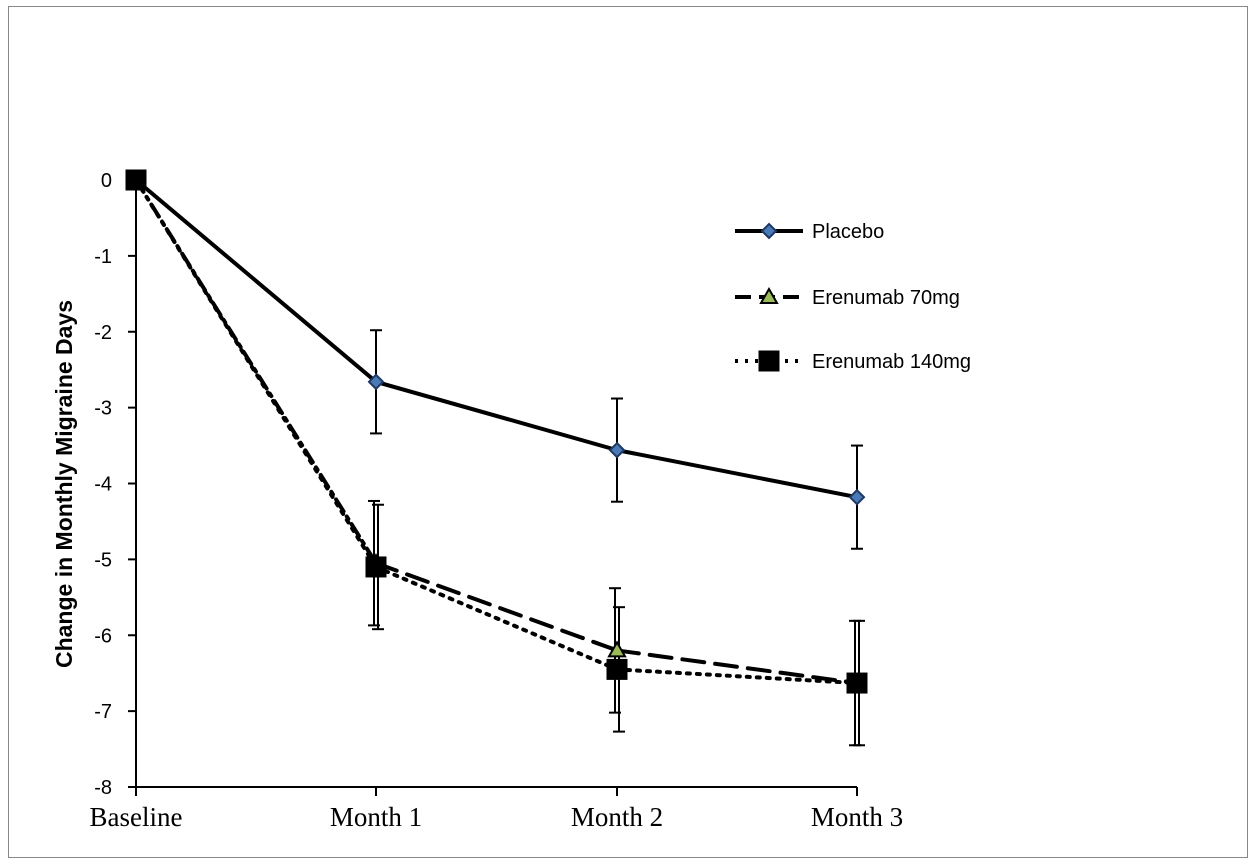  What do you see at coordinates (769, 361) in the screenshot?
I see `legend-marker-erenumab-140mg` at bounding box center [769, 361].